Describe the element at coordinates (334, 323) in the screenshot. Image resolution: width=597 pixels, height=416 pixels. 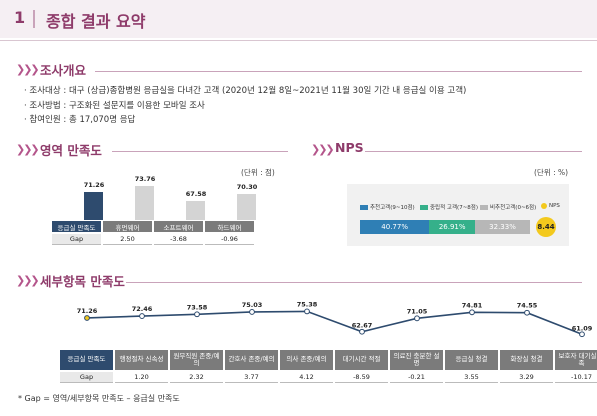
I see `detail-series-line` at that location.